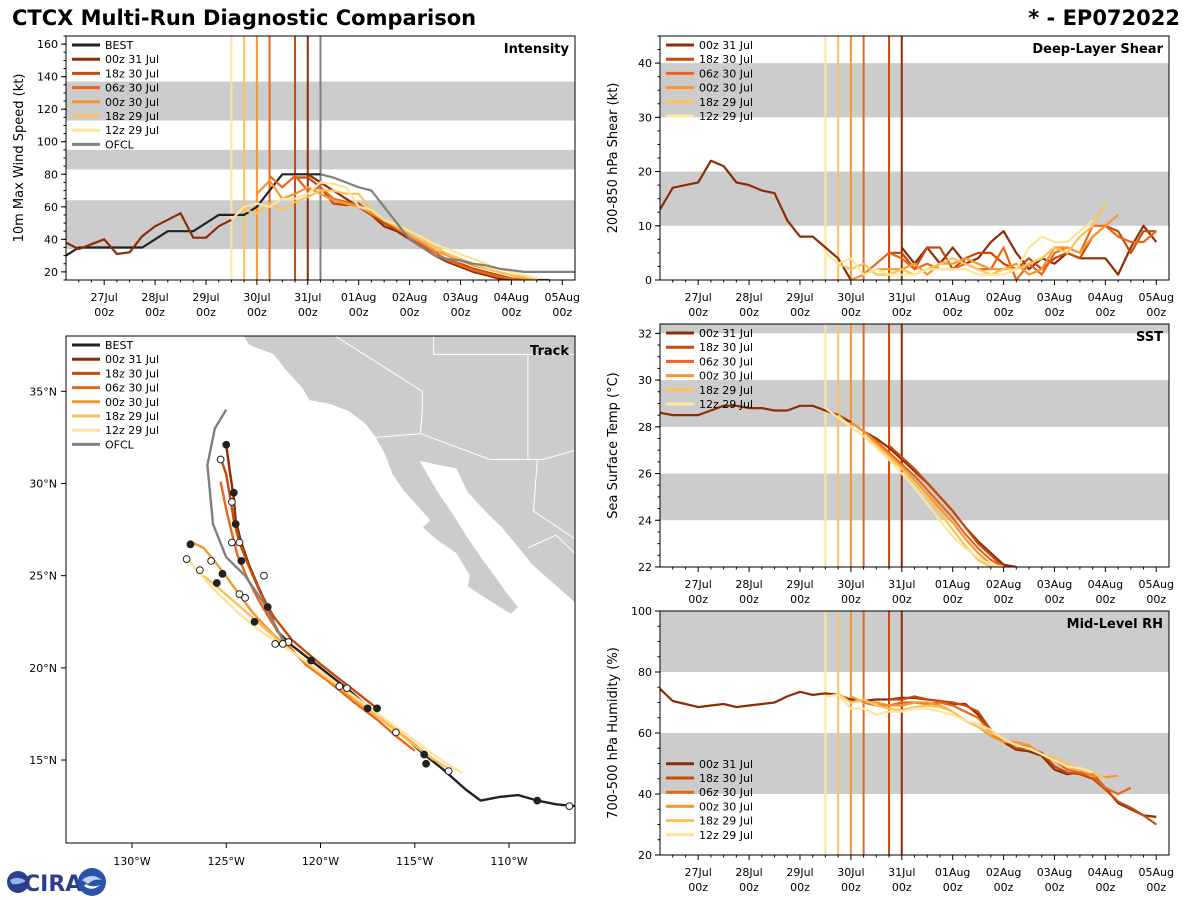  I want to click on x-tick-label: 27Jul, so click(104, 297).